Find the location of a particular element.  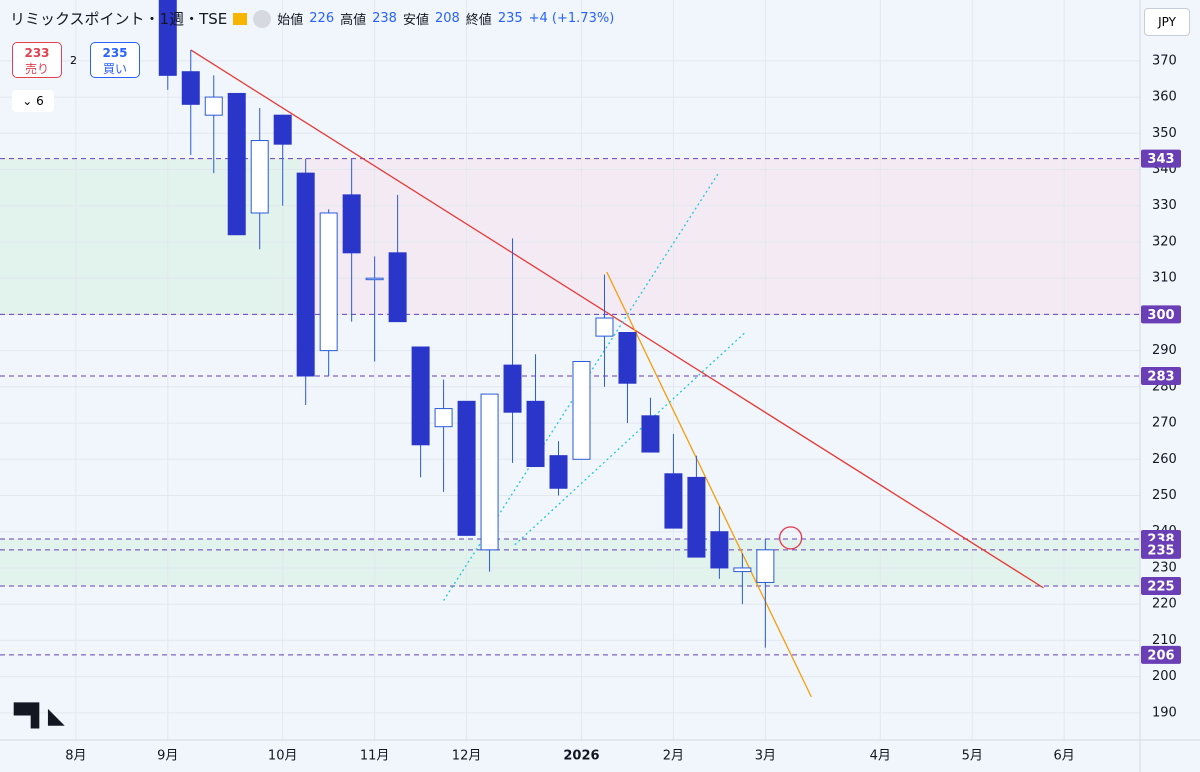

spread: 2 is located at coordinates (73, 60).